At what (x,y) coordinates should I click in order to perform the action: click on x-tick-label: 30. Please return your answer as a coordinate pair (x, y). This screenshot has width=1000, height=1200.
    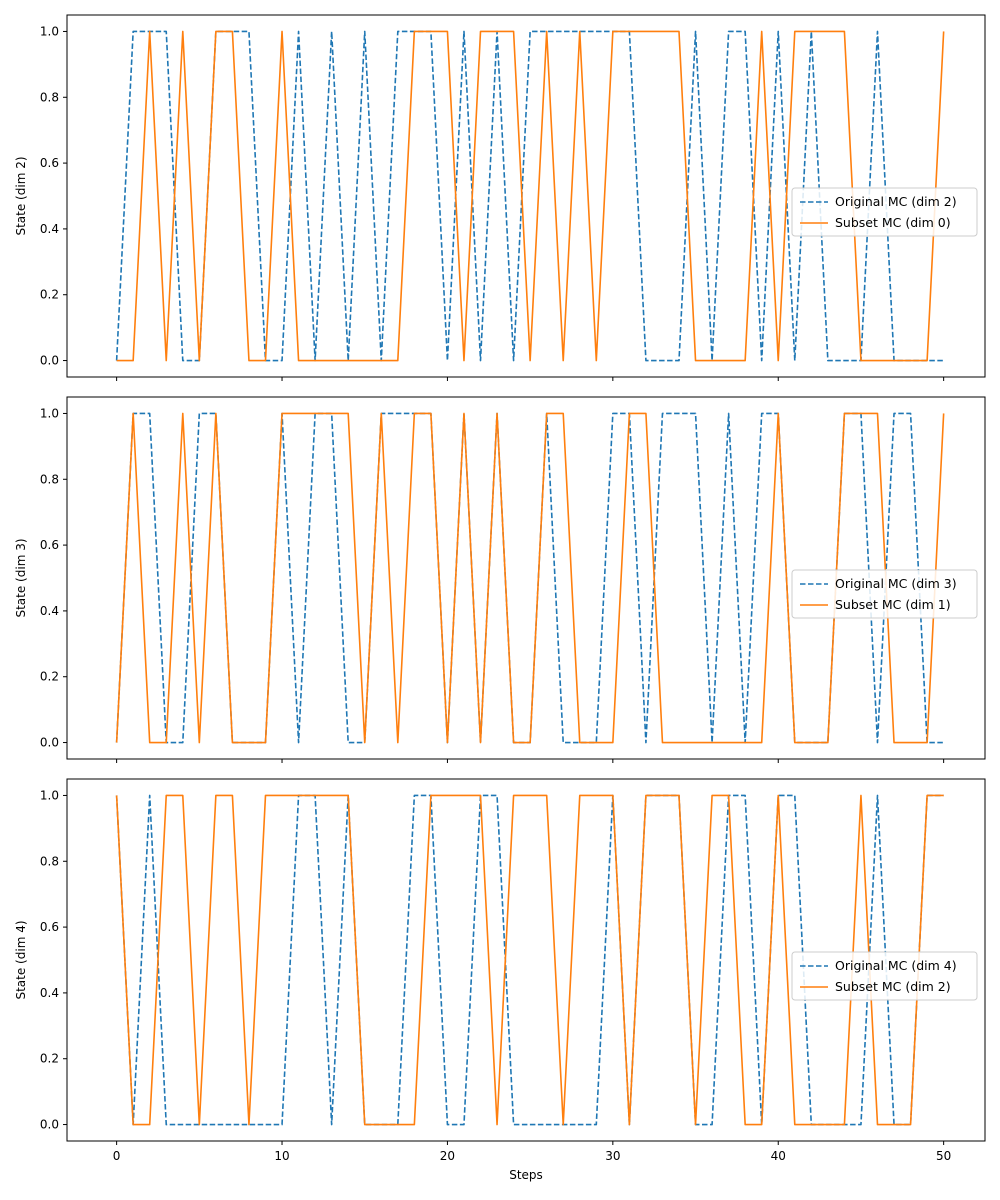
    Looking at the image, I should click on (612, 1156).